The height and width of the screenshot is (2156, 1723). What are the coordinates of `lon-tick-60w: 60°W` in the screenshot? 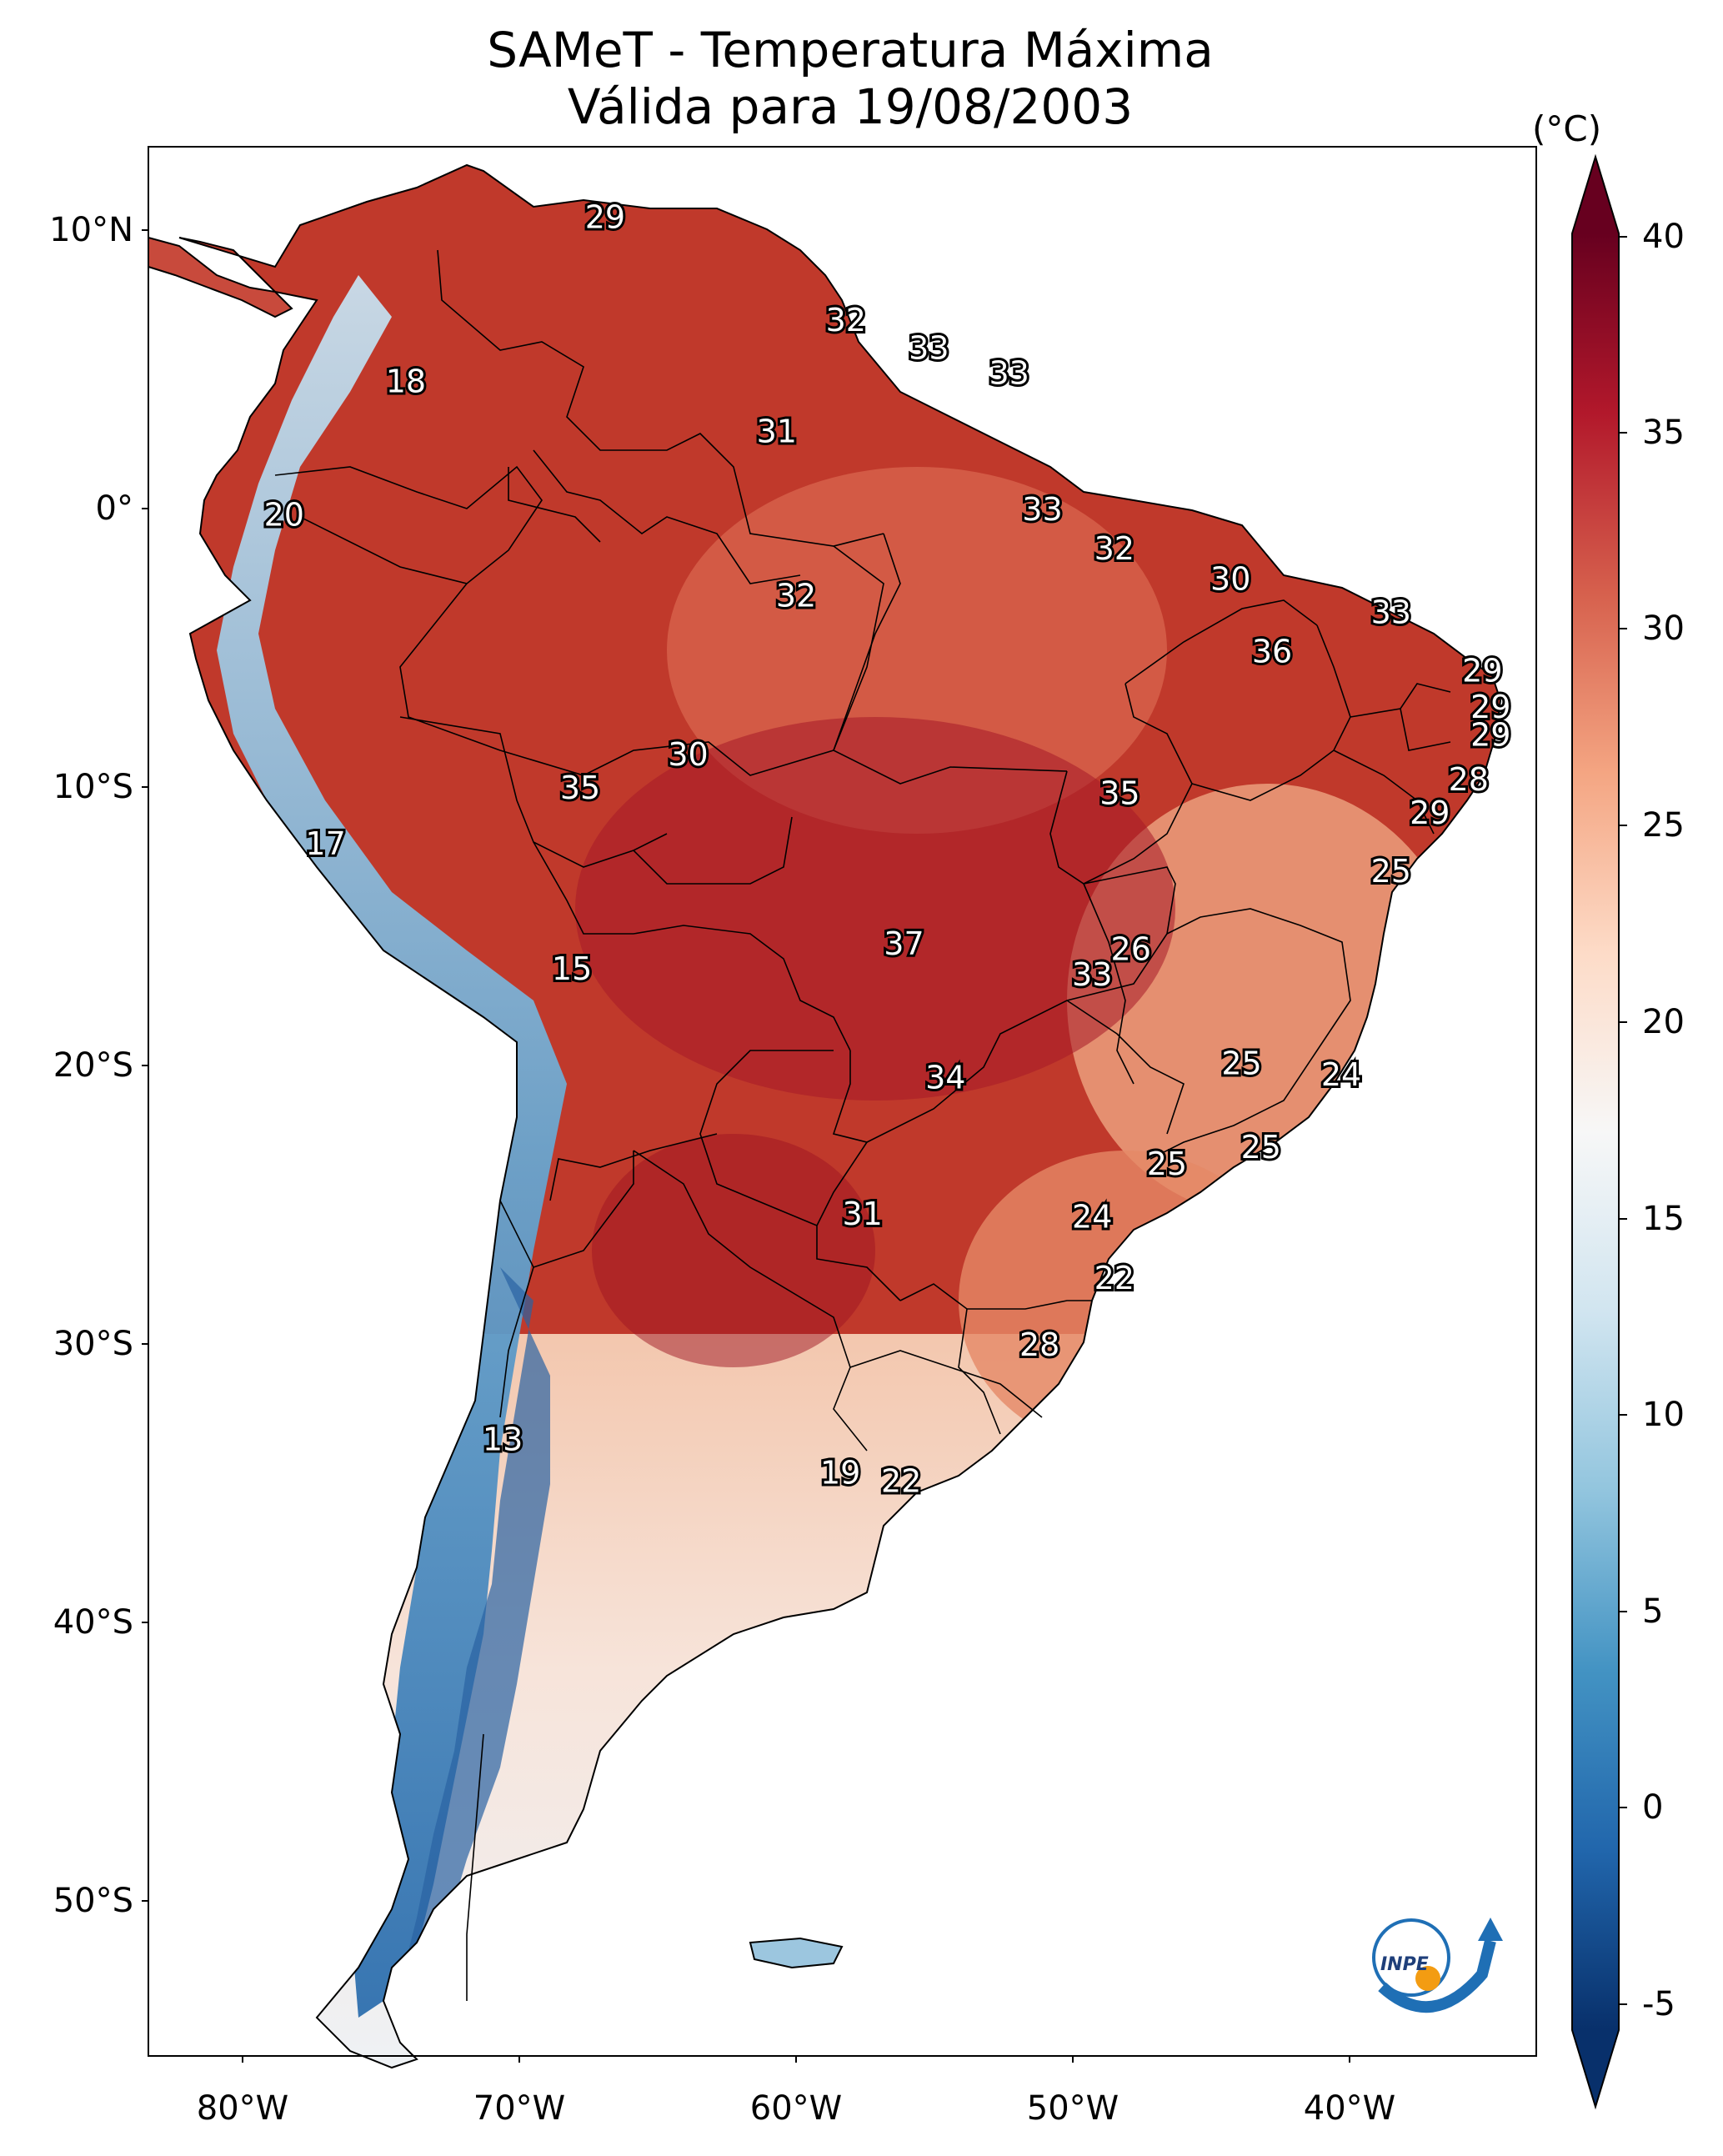 It's located at (796, 2108).